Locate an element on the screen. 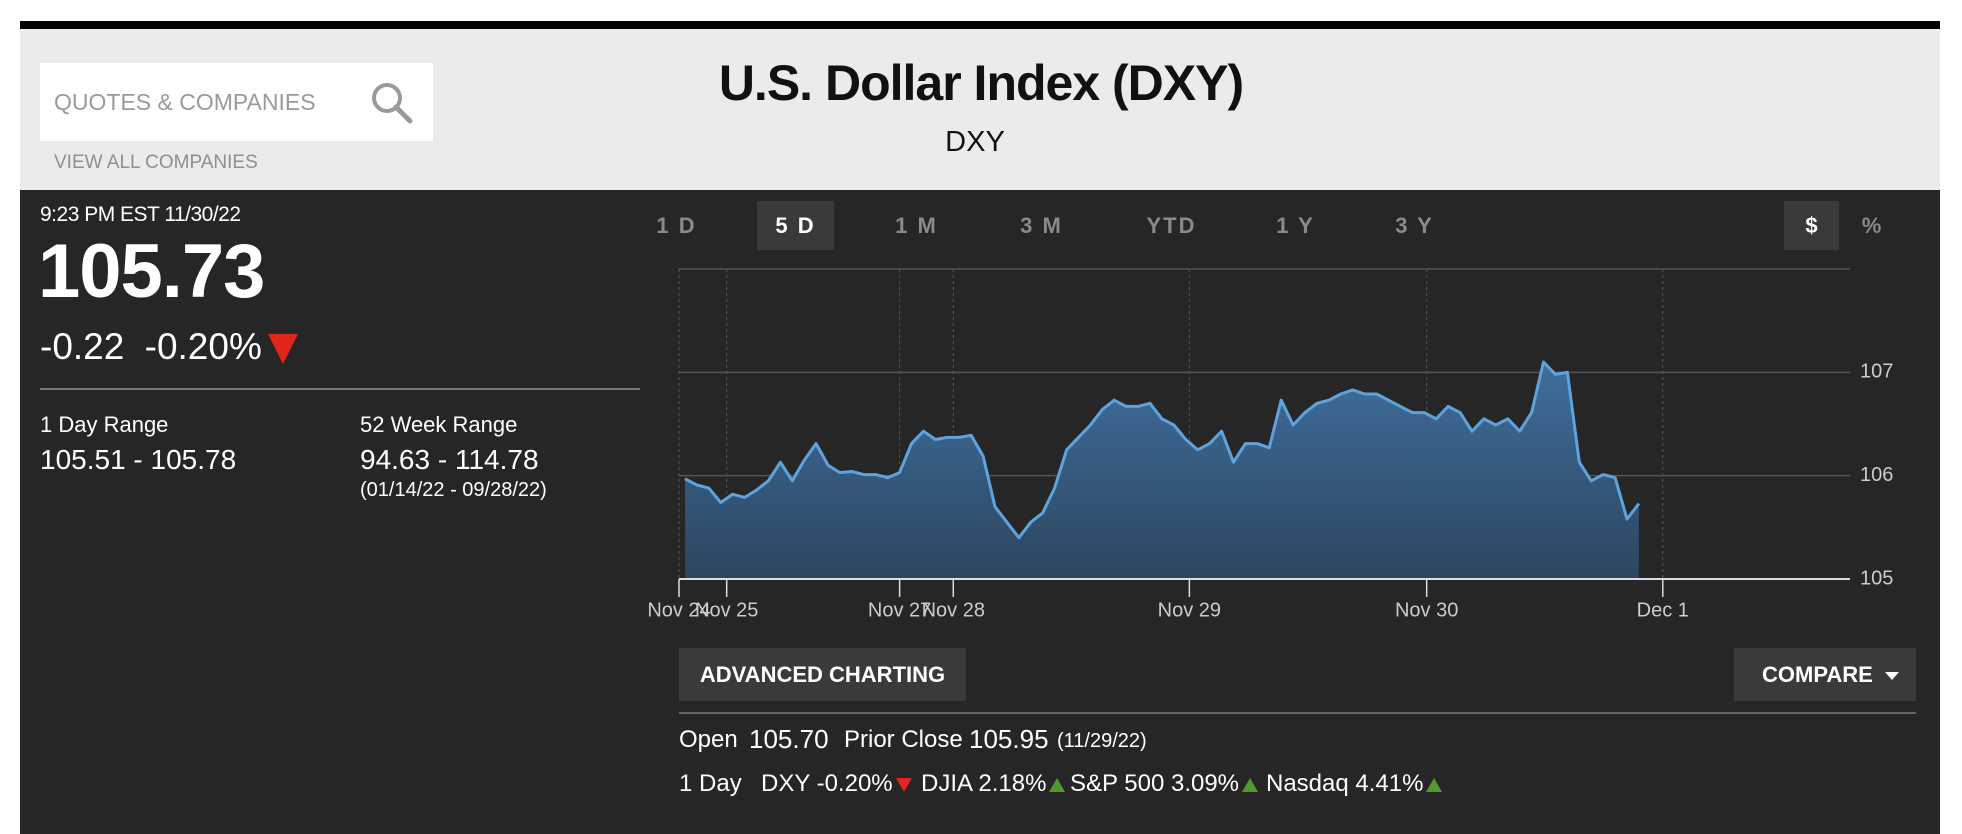 Image resolution: width=1962 pixels, height=834 pixels. y-tick-label: 107 is located at coordinates (1876, 372).